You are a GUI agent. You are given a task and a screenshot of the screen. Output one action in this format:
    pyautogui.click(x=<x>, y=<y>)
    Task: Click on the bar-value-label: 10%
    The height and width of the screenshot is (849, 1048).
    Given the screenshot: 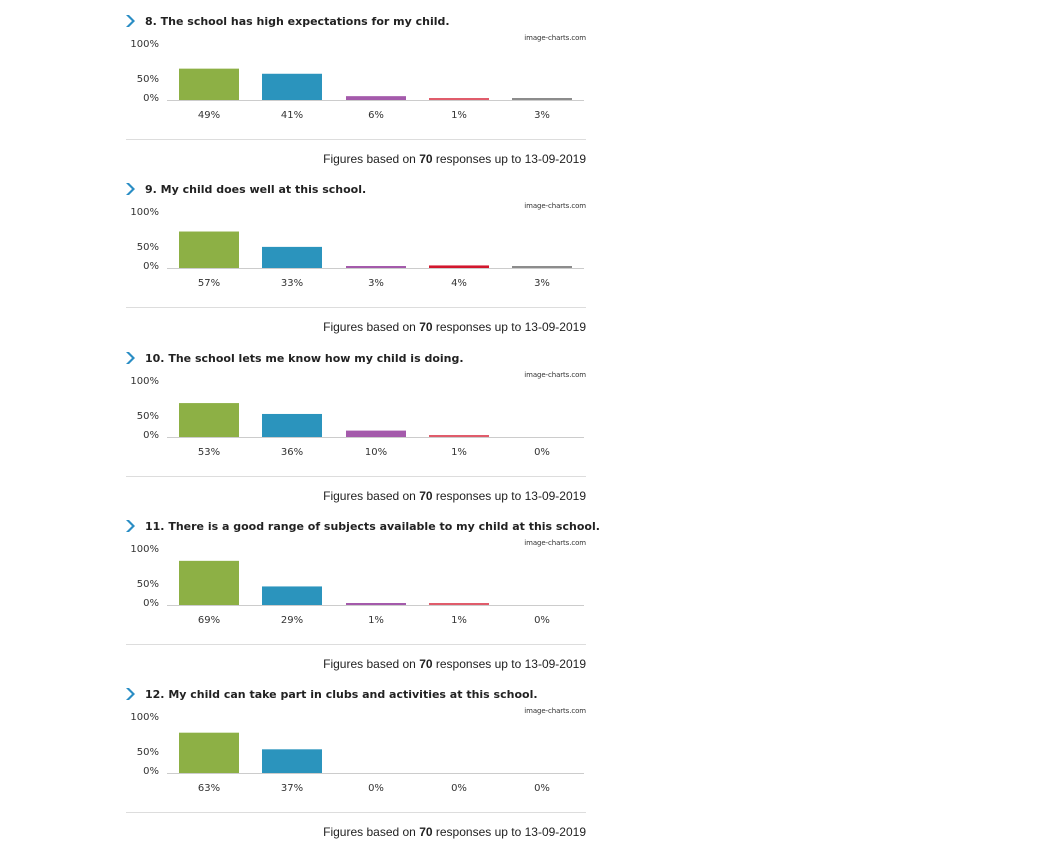 What is the action you would take?
    pyautogui.click(x=376, y=452)
    